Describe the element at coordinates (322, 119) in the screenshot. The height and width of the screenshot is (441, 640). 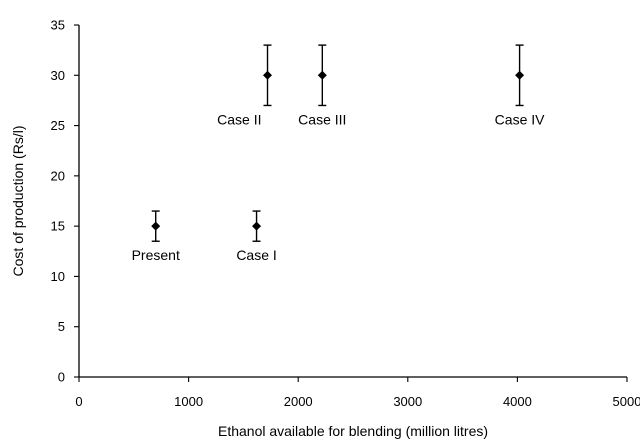
I see `data-point-label: Case III` at that location.